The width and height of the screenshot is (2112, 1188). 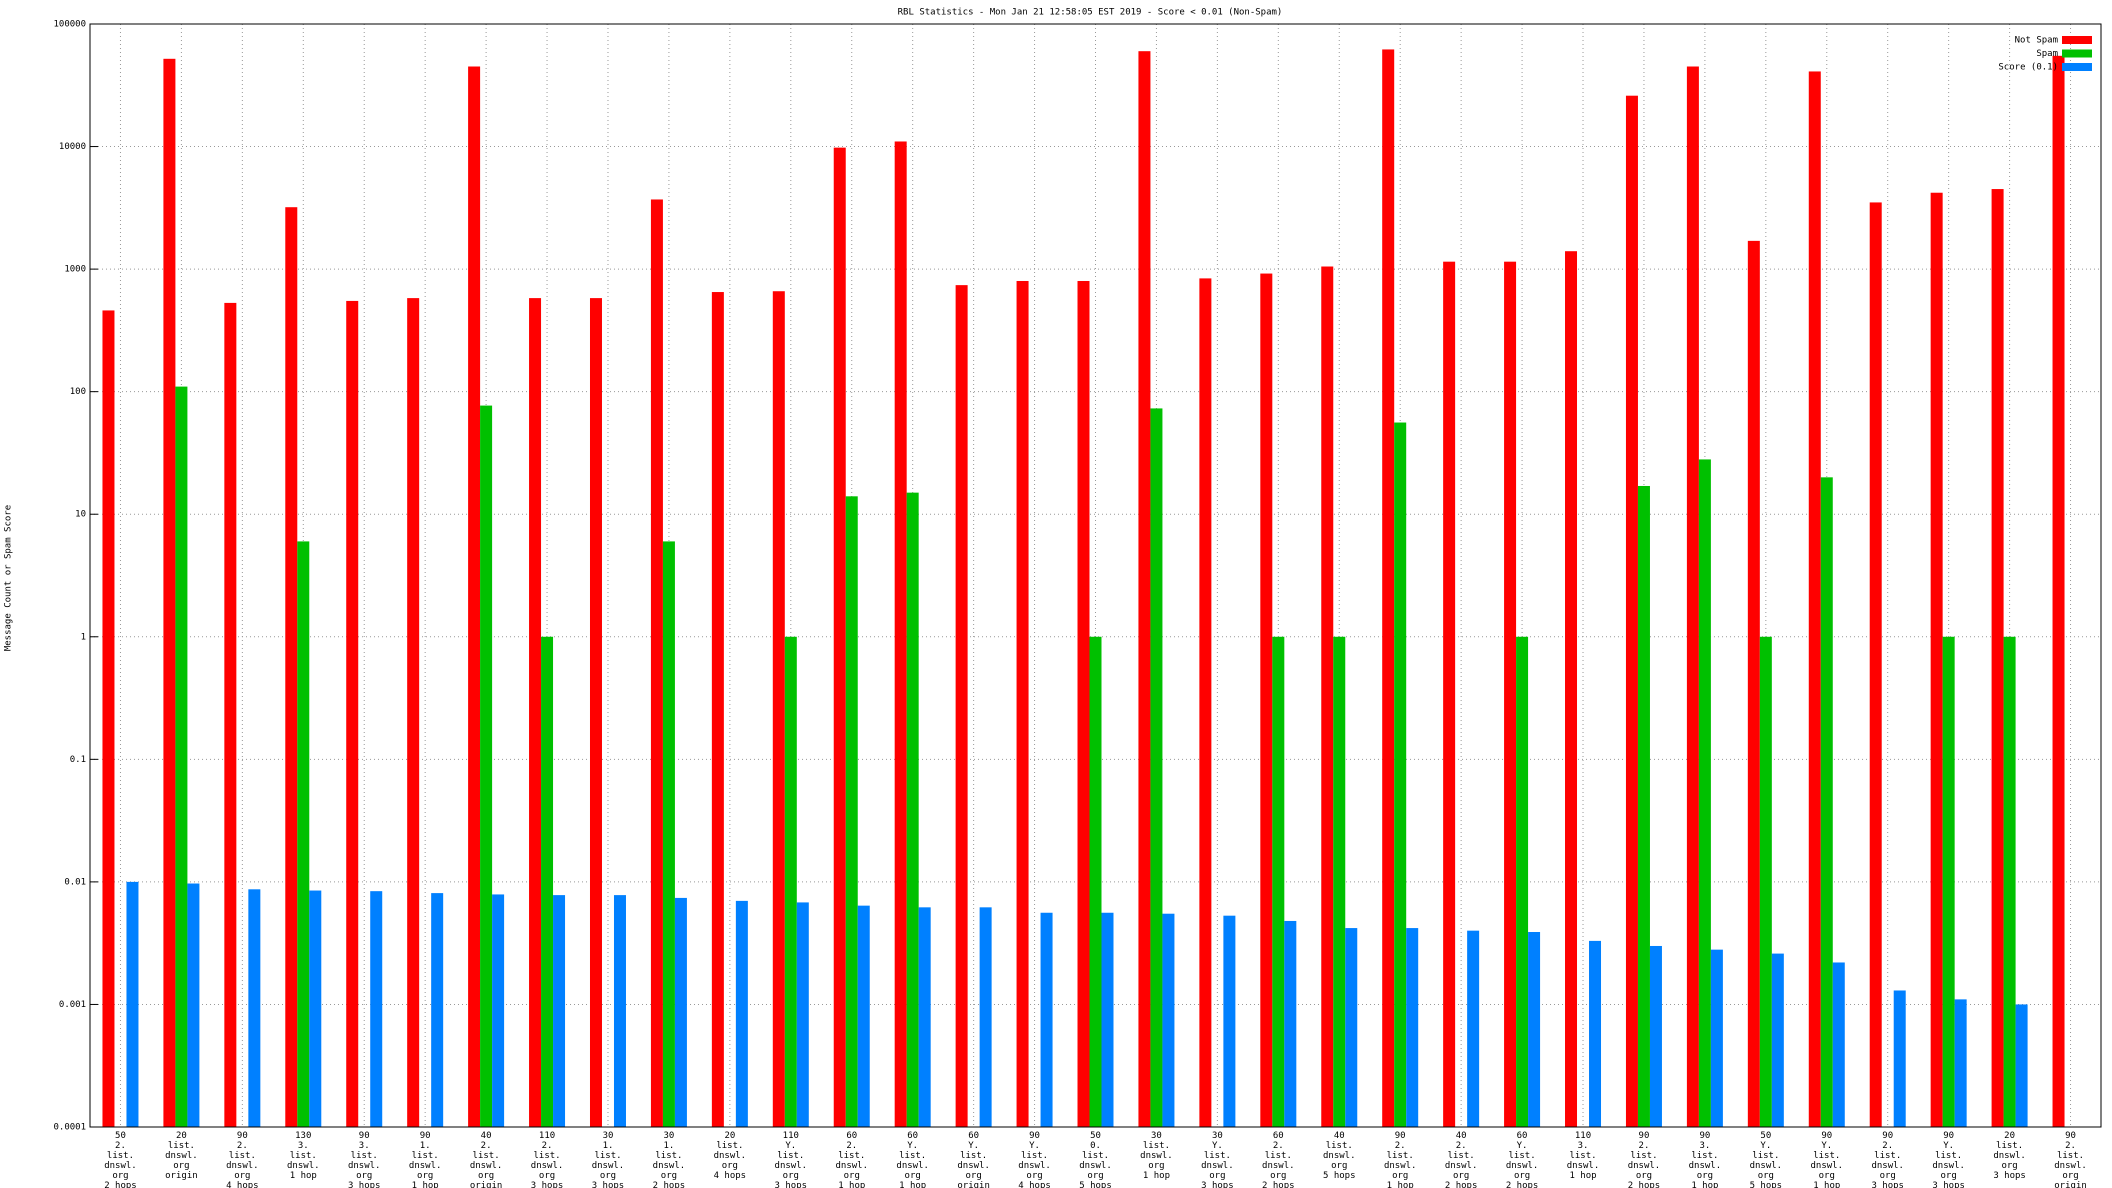 What do you see at coordinates (1522, 1136) in the screenshot?
I see `x-tick-label-line: 60` at bounding box center [1522, 1136].